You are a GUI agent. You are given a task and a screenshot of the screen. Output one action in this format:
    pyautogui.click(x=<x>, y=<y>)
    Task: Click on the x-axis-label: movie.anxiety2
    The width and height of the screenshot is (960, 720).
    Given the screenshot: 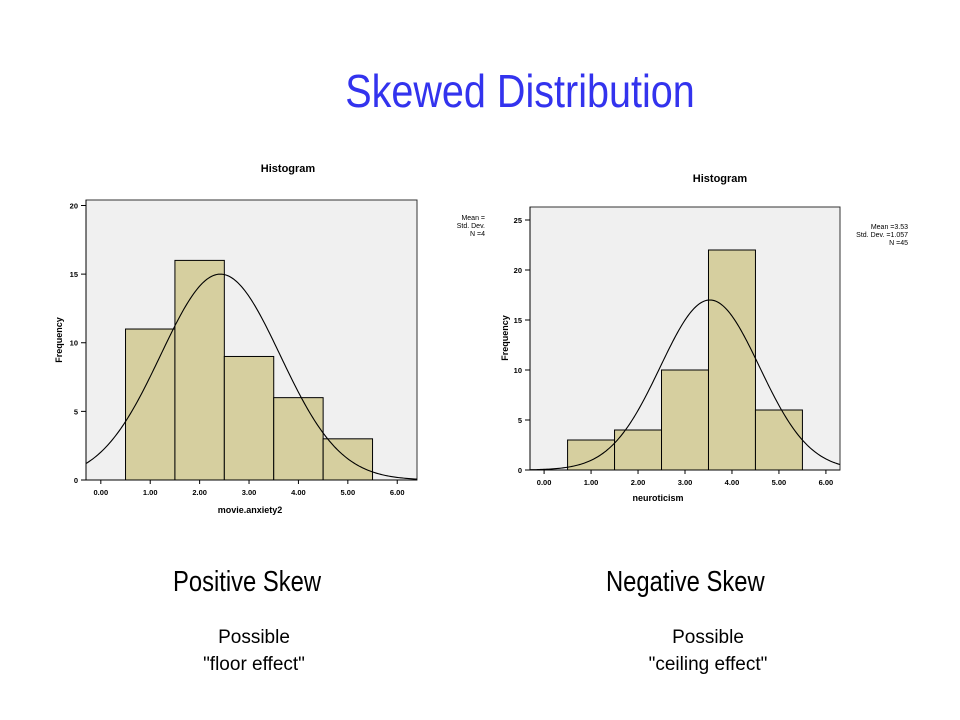 What is the action you would take?
    pyautogui.click(x=250, y=510)
    